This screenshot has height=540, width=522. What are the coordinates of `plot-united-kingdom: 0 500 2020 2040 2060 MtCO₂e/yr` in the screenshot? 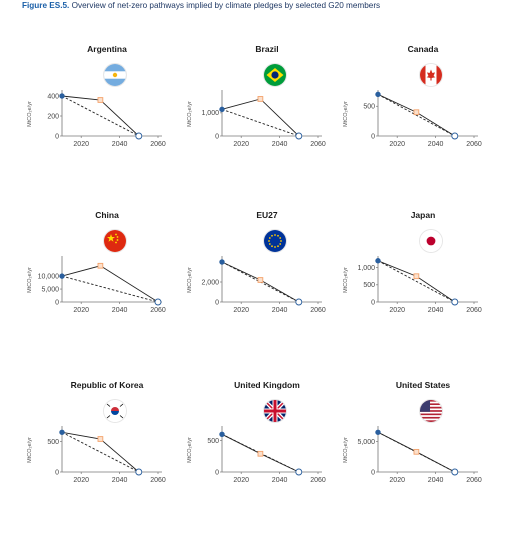 It's located at (256, 455).